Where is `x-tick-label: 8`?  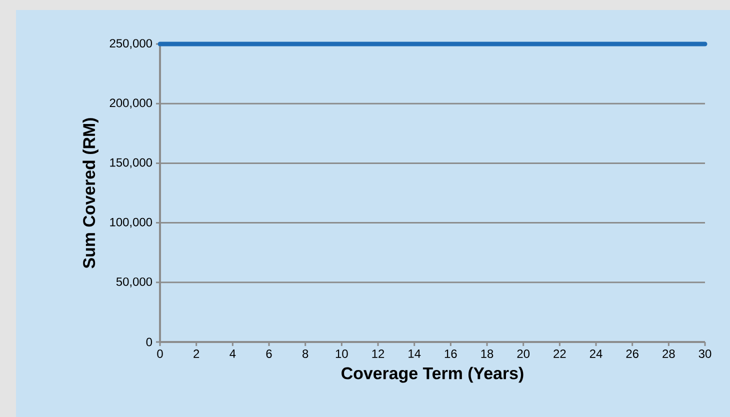
x-tick-label: 8 is located at coordinates (305, 354).